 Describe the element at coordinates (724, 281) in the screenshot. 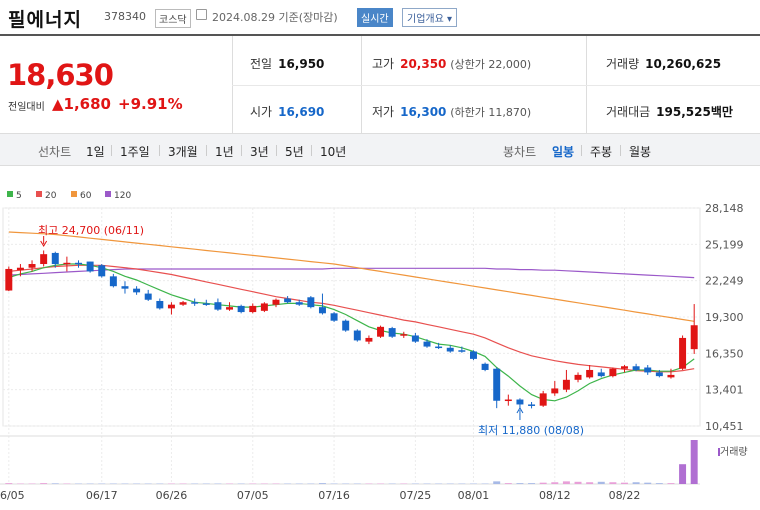

I see `y-tick-label: 22,249` at that location.